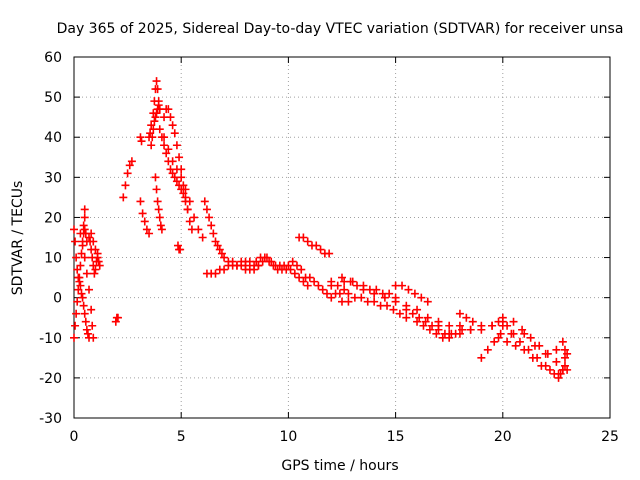  What do you see at coordinates (181, 437) in the screenshot?
I see `x-tick-label: 5` at bounding box center [181, 437].